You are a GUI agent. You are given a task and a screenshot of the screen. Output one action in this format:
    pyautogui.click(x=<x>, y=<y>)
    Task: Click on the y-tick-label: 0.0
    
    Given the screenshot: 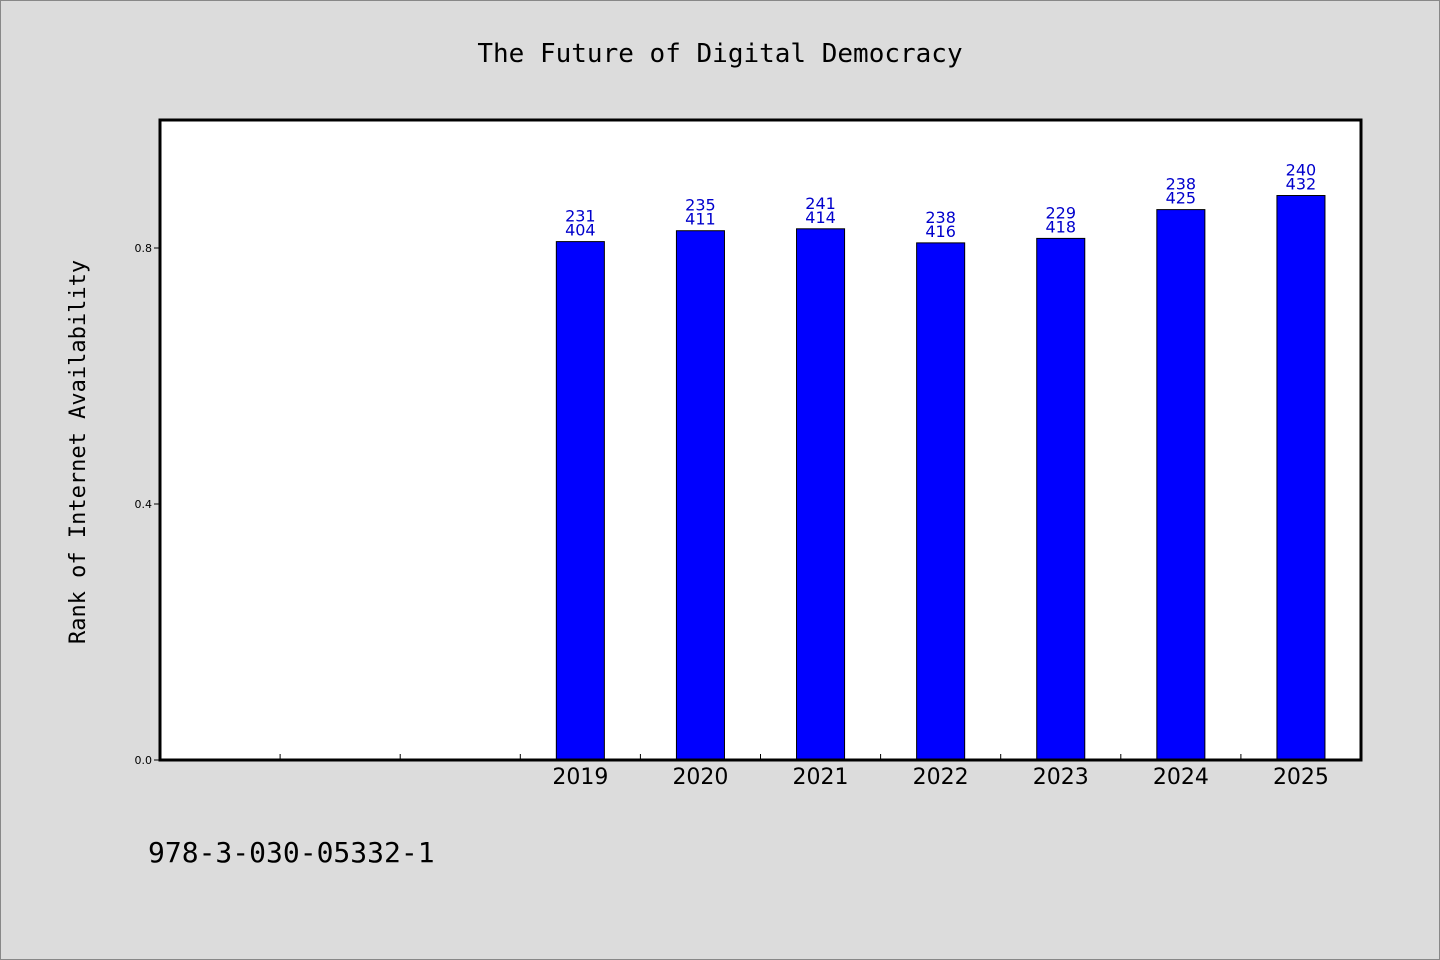 What is the action you would take?
    pyautogui.click(x=144, y=760)
    